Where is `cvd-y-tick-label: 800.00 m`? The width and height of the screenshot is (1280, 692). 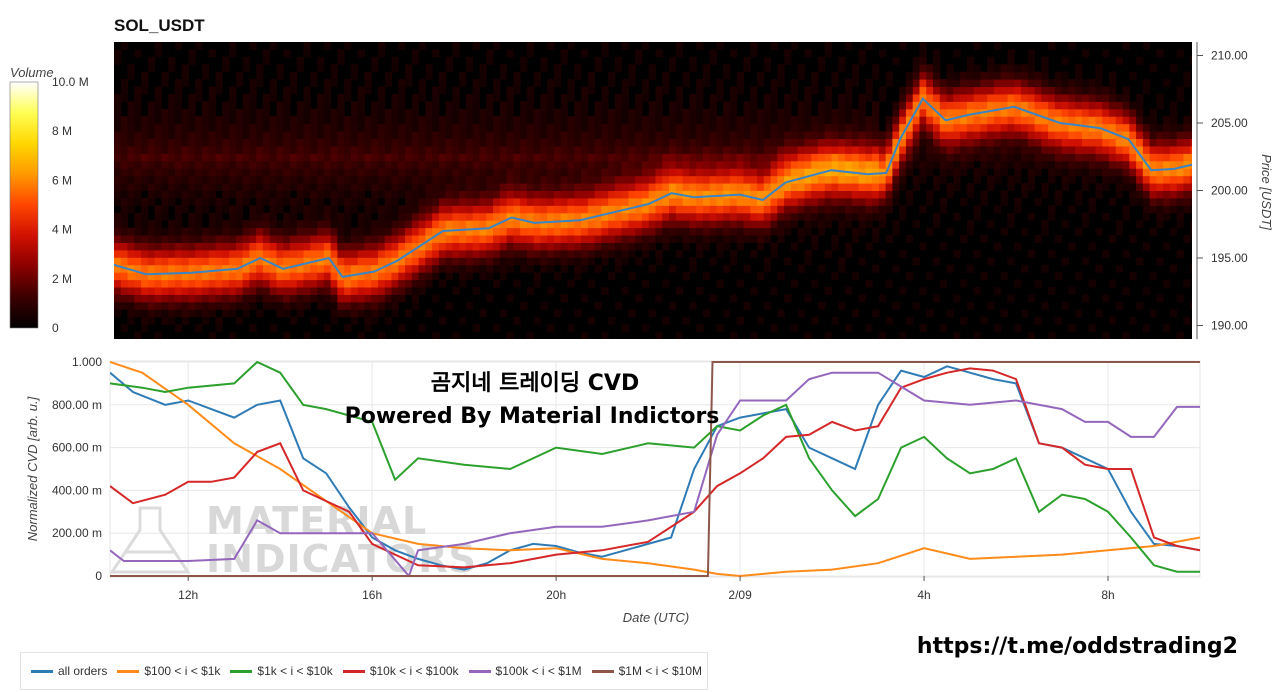 cvd-y-tick-label: 800.00 m is located at coordinates (77, 405).